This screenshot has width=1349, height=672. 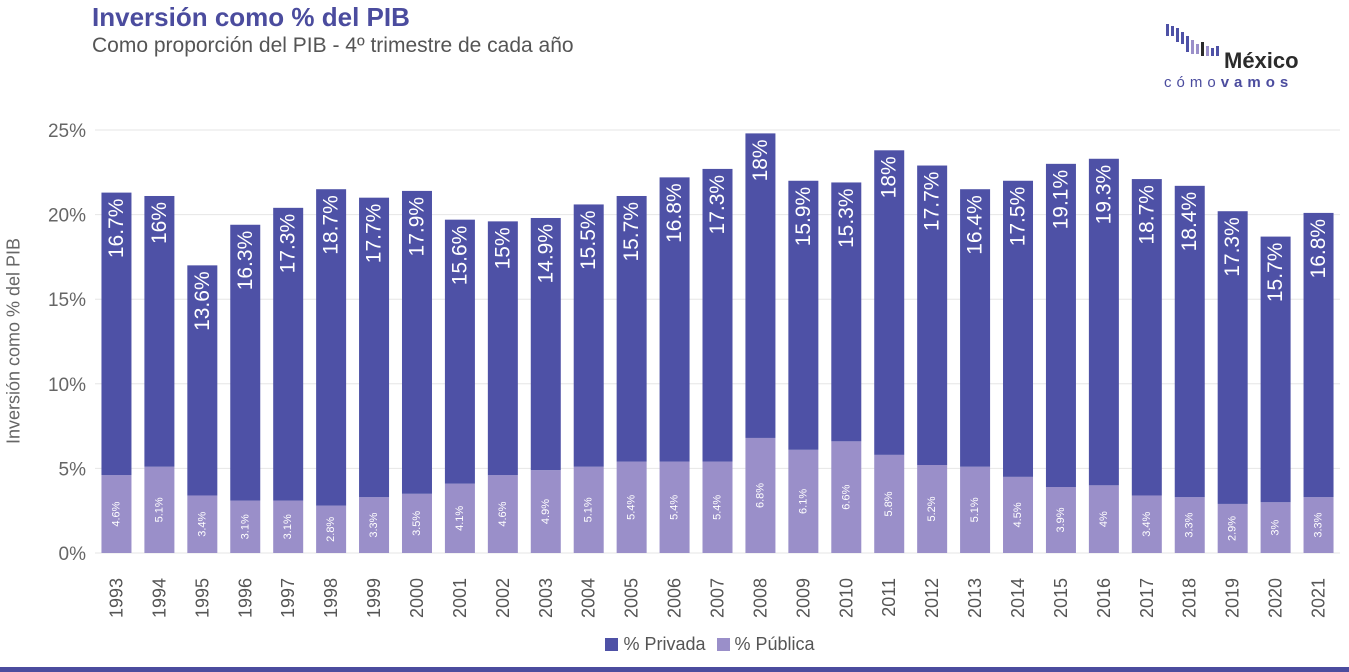 What do you see at coordinates (664, 644) in the screenshot?
I see `legend-label-privada: % Privada` at bounding box center [664, 644].